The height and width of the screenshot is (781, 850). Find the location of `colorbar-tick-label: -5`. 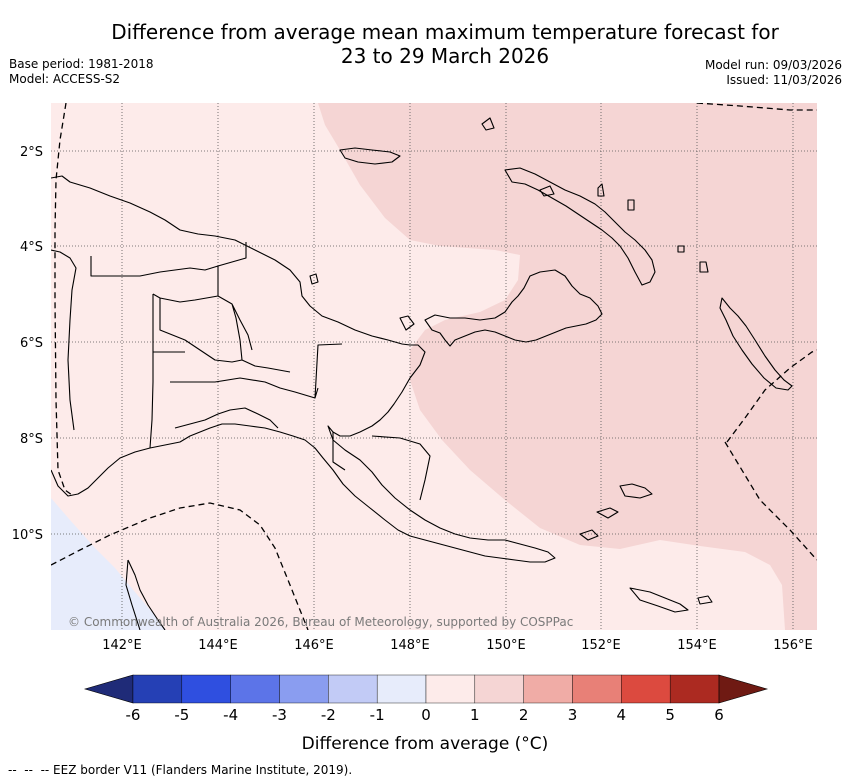

colorbar-tick-label: -5 is located at coordinates (181, 715).